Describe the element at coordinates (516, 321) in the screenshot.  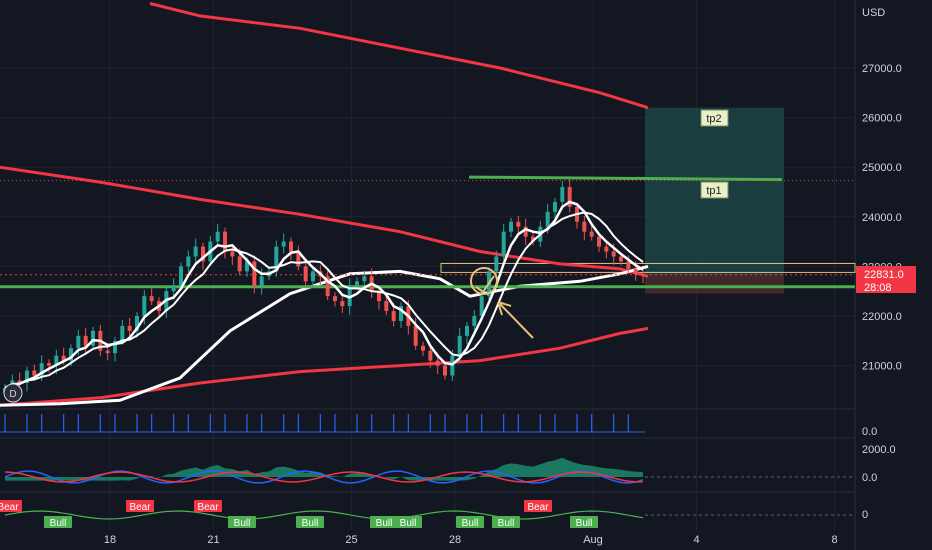
I see `annotation-arrow-line` at that location.